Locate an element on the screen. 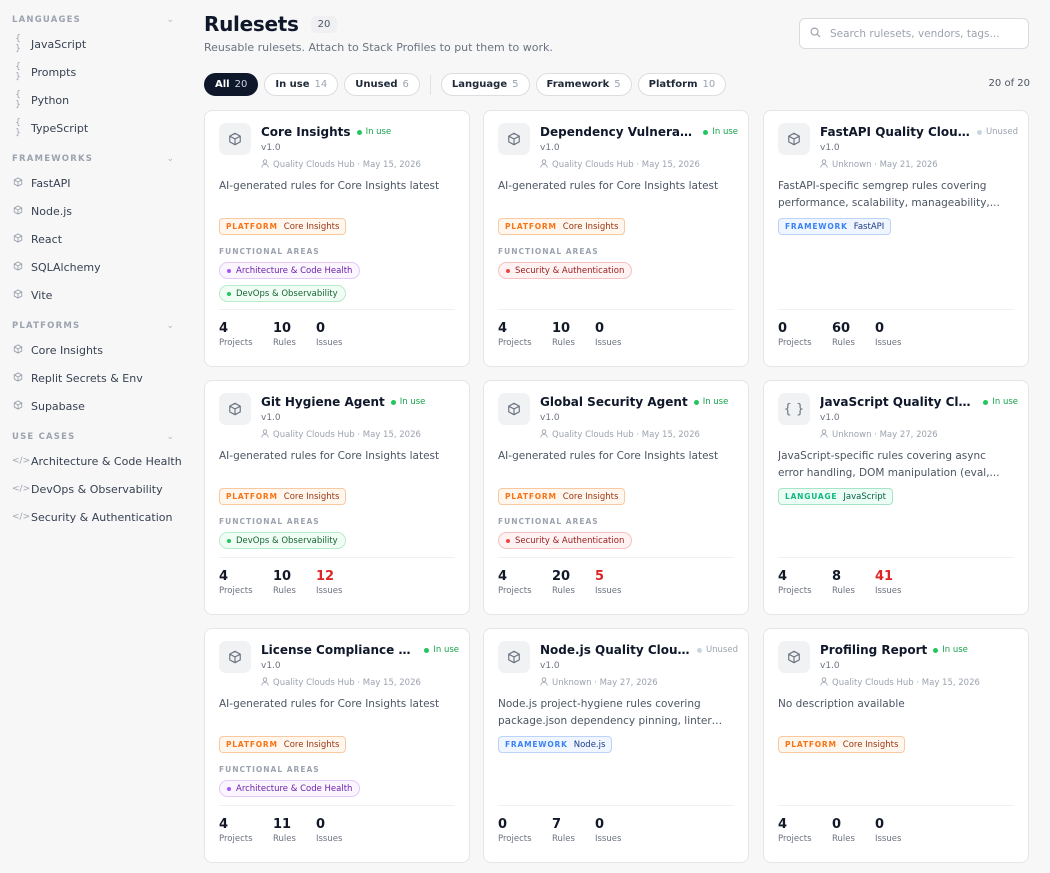  sidebar-item-javascript: { } JavaScript is located at coordinates (95, 44).